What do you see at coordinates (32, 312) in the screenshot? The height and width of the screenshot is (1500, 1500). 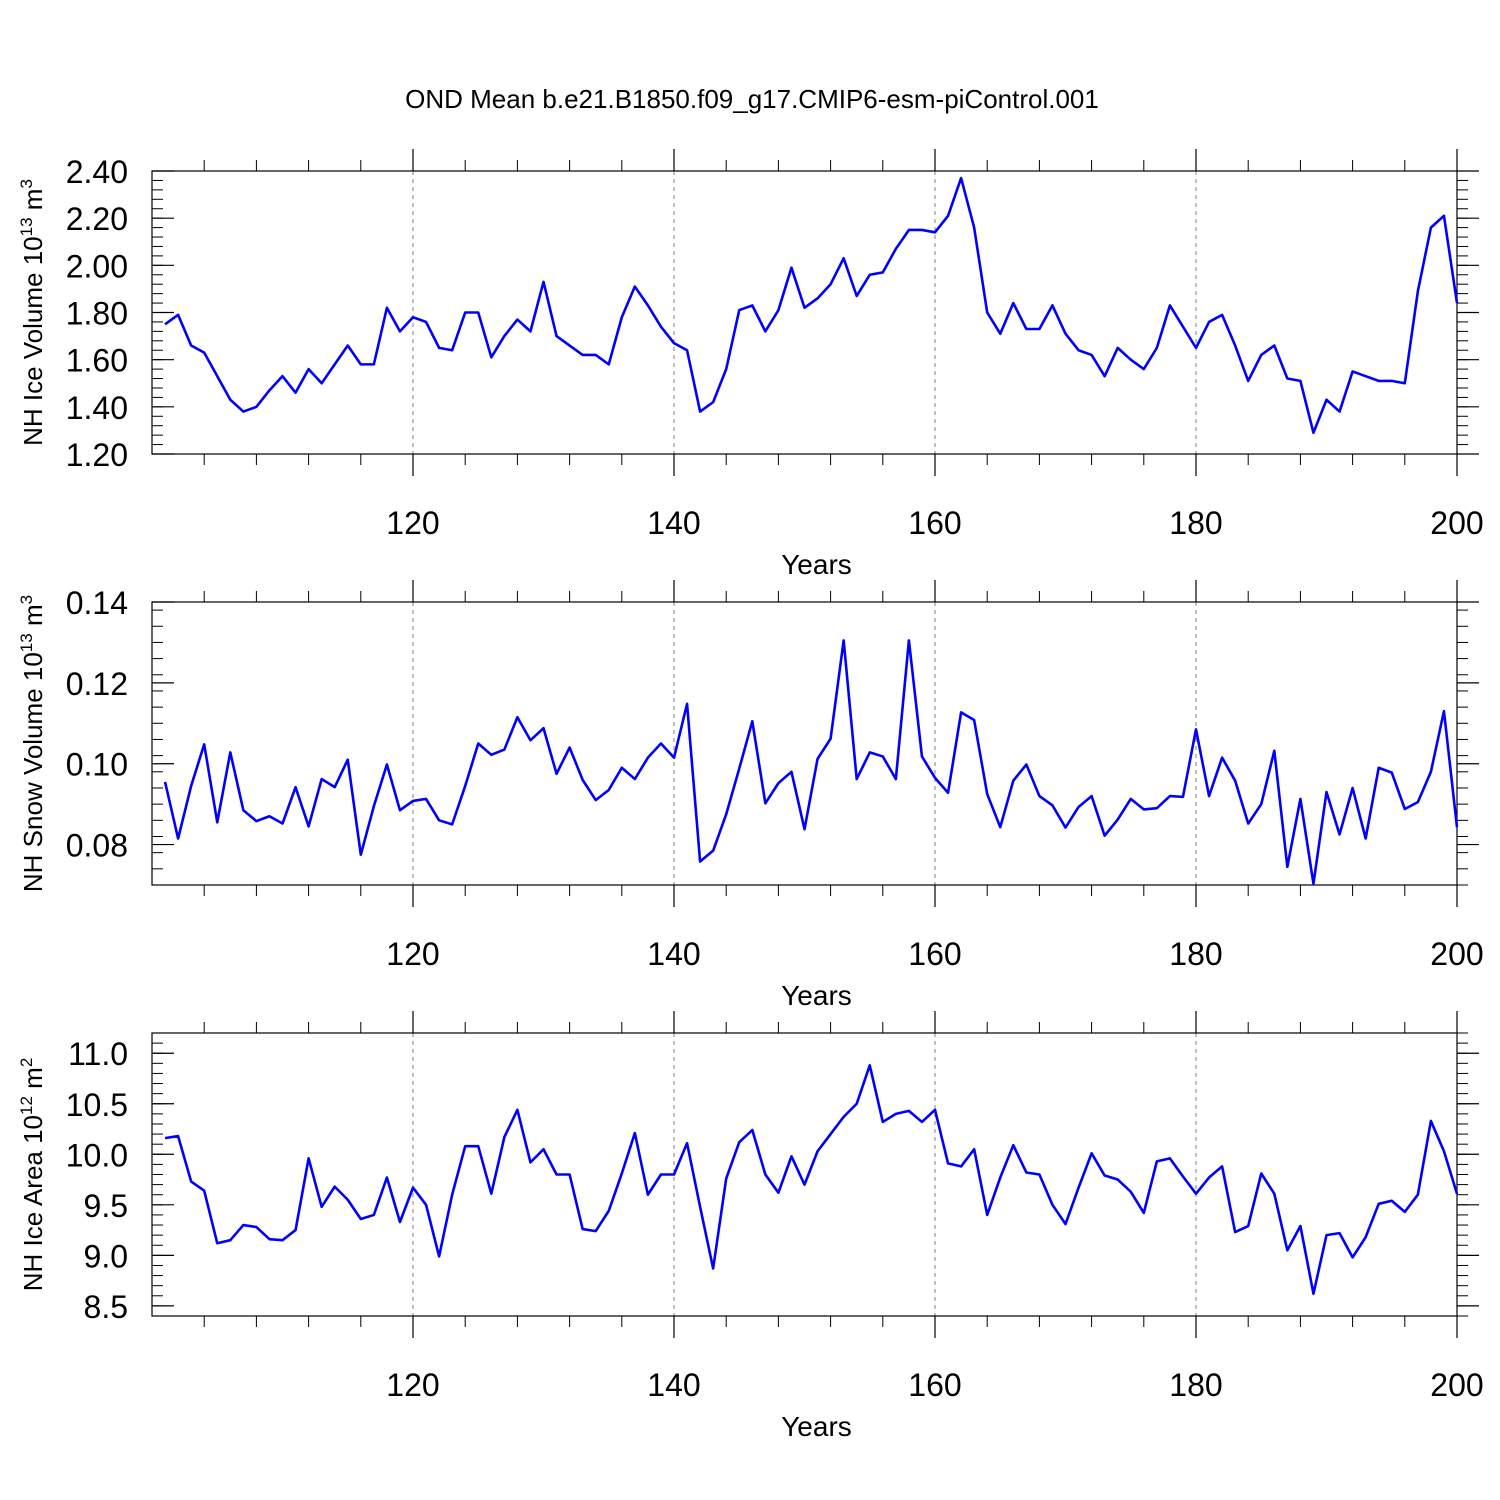 I see `ice-volume-y-axis-title: NH Ice Volume 1013 m3` at bounding box center [32, 312].